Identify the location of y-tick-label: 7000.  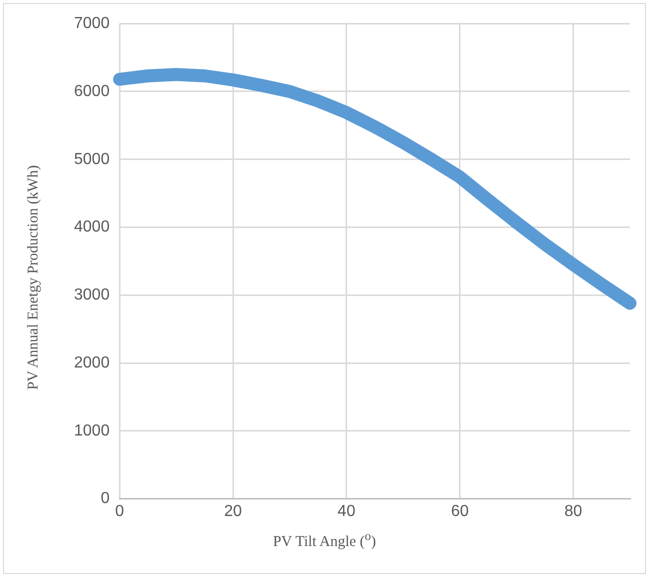
(92, 23).